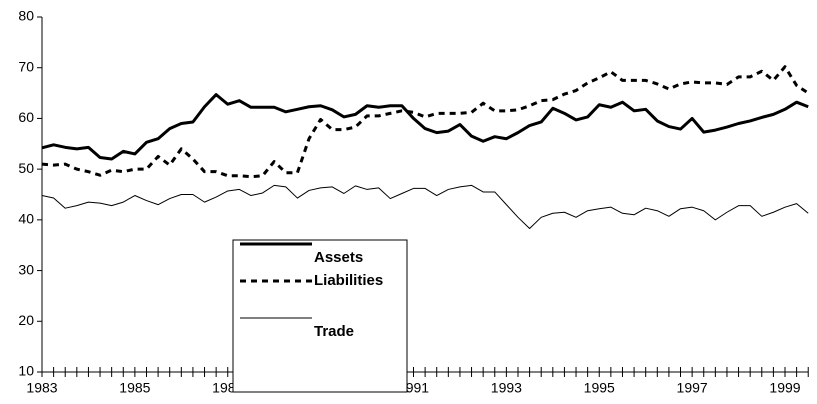 This screenshot has width=817, height=404. I want to click on legend-label: Trade, so click(334, 331).